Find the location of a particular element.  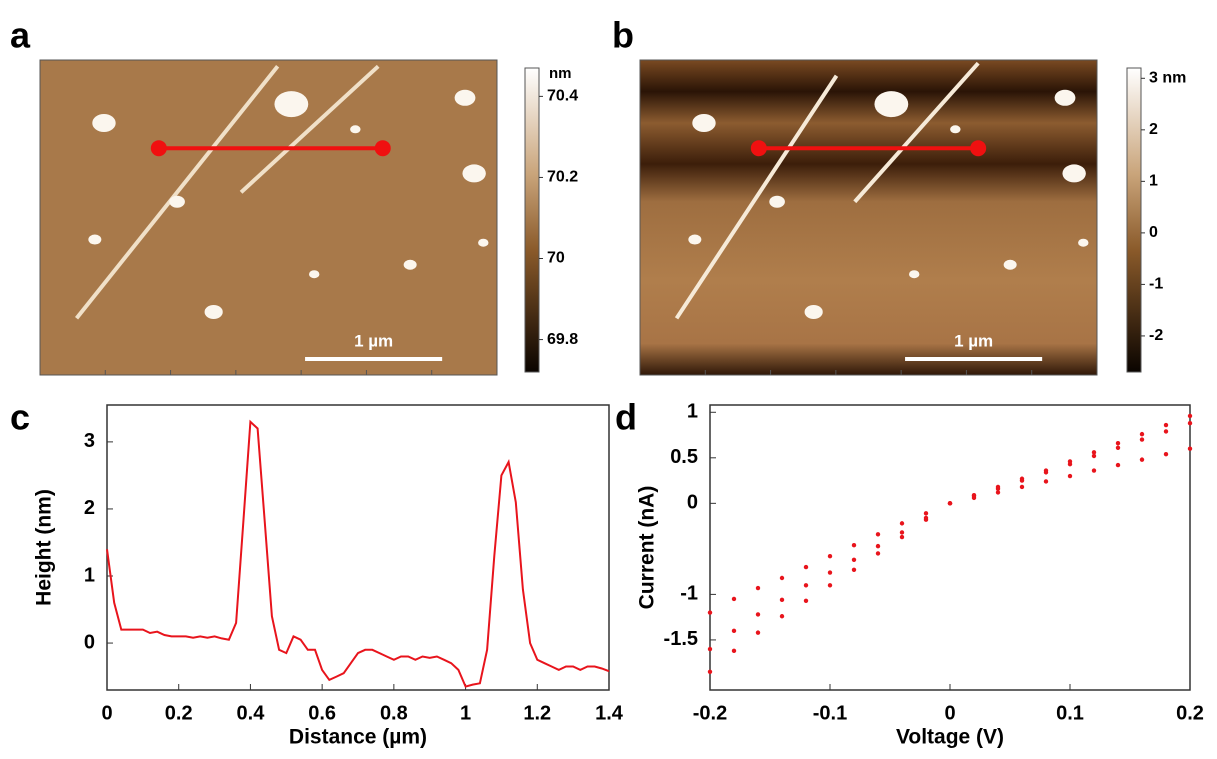

y-axis-title: Current (nA) is located at coordinates (647, 548).